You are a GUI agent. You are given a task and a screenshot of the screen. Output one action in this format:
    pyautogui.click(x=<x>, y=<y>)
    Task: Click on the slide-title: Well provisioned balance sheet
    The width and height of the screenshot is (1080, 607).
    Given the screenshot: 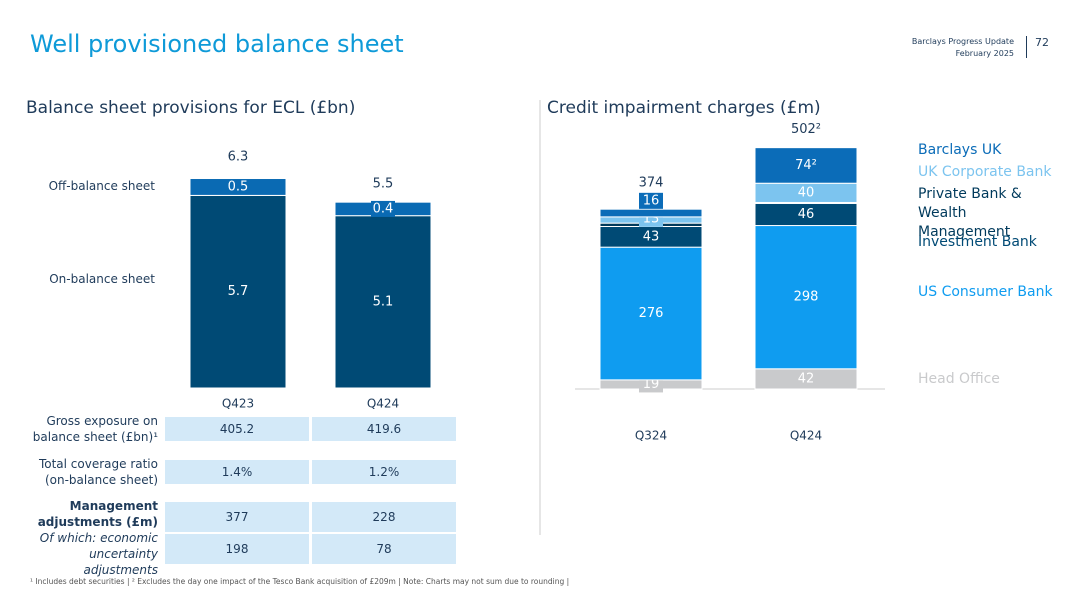 What is the action you would take?
    pyautogui.click(x=217, y=44)
    